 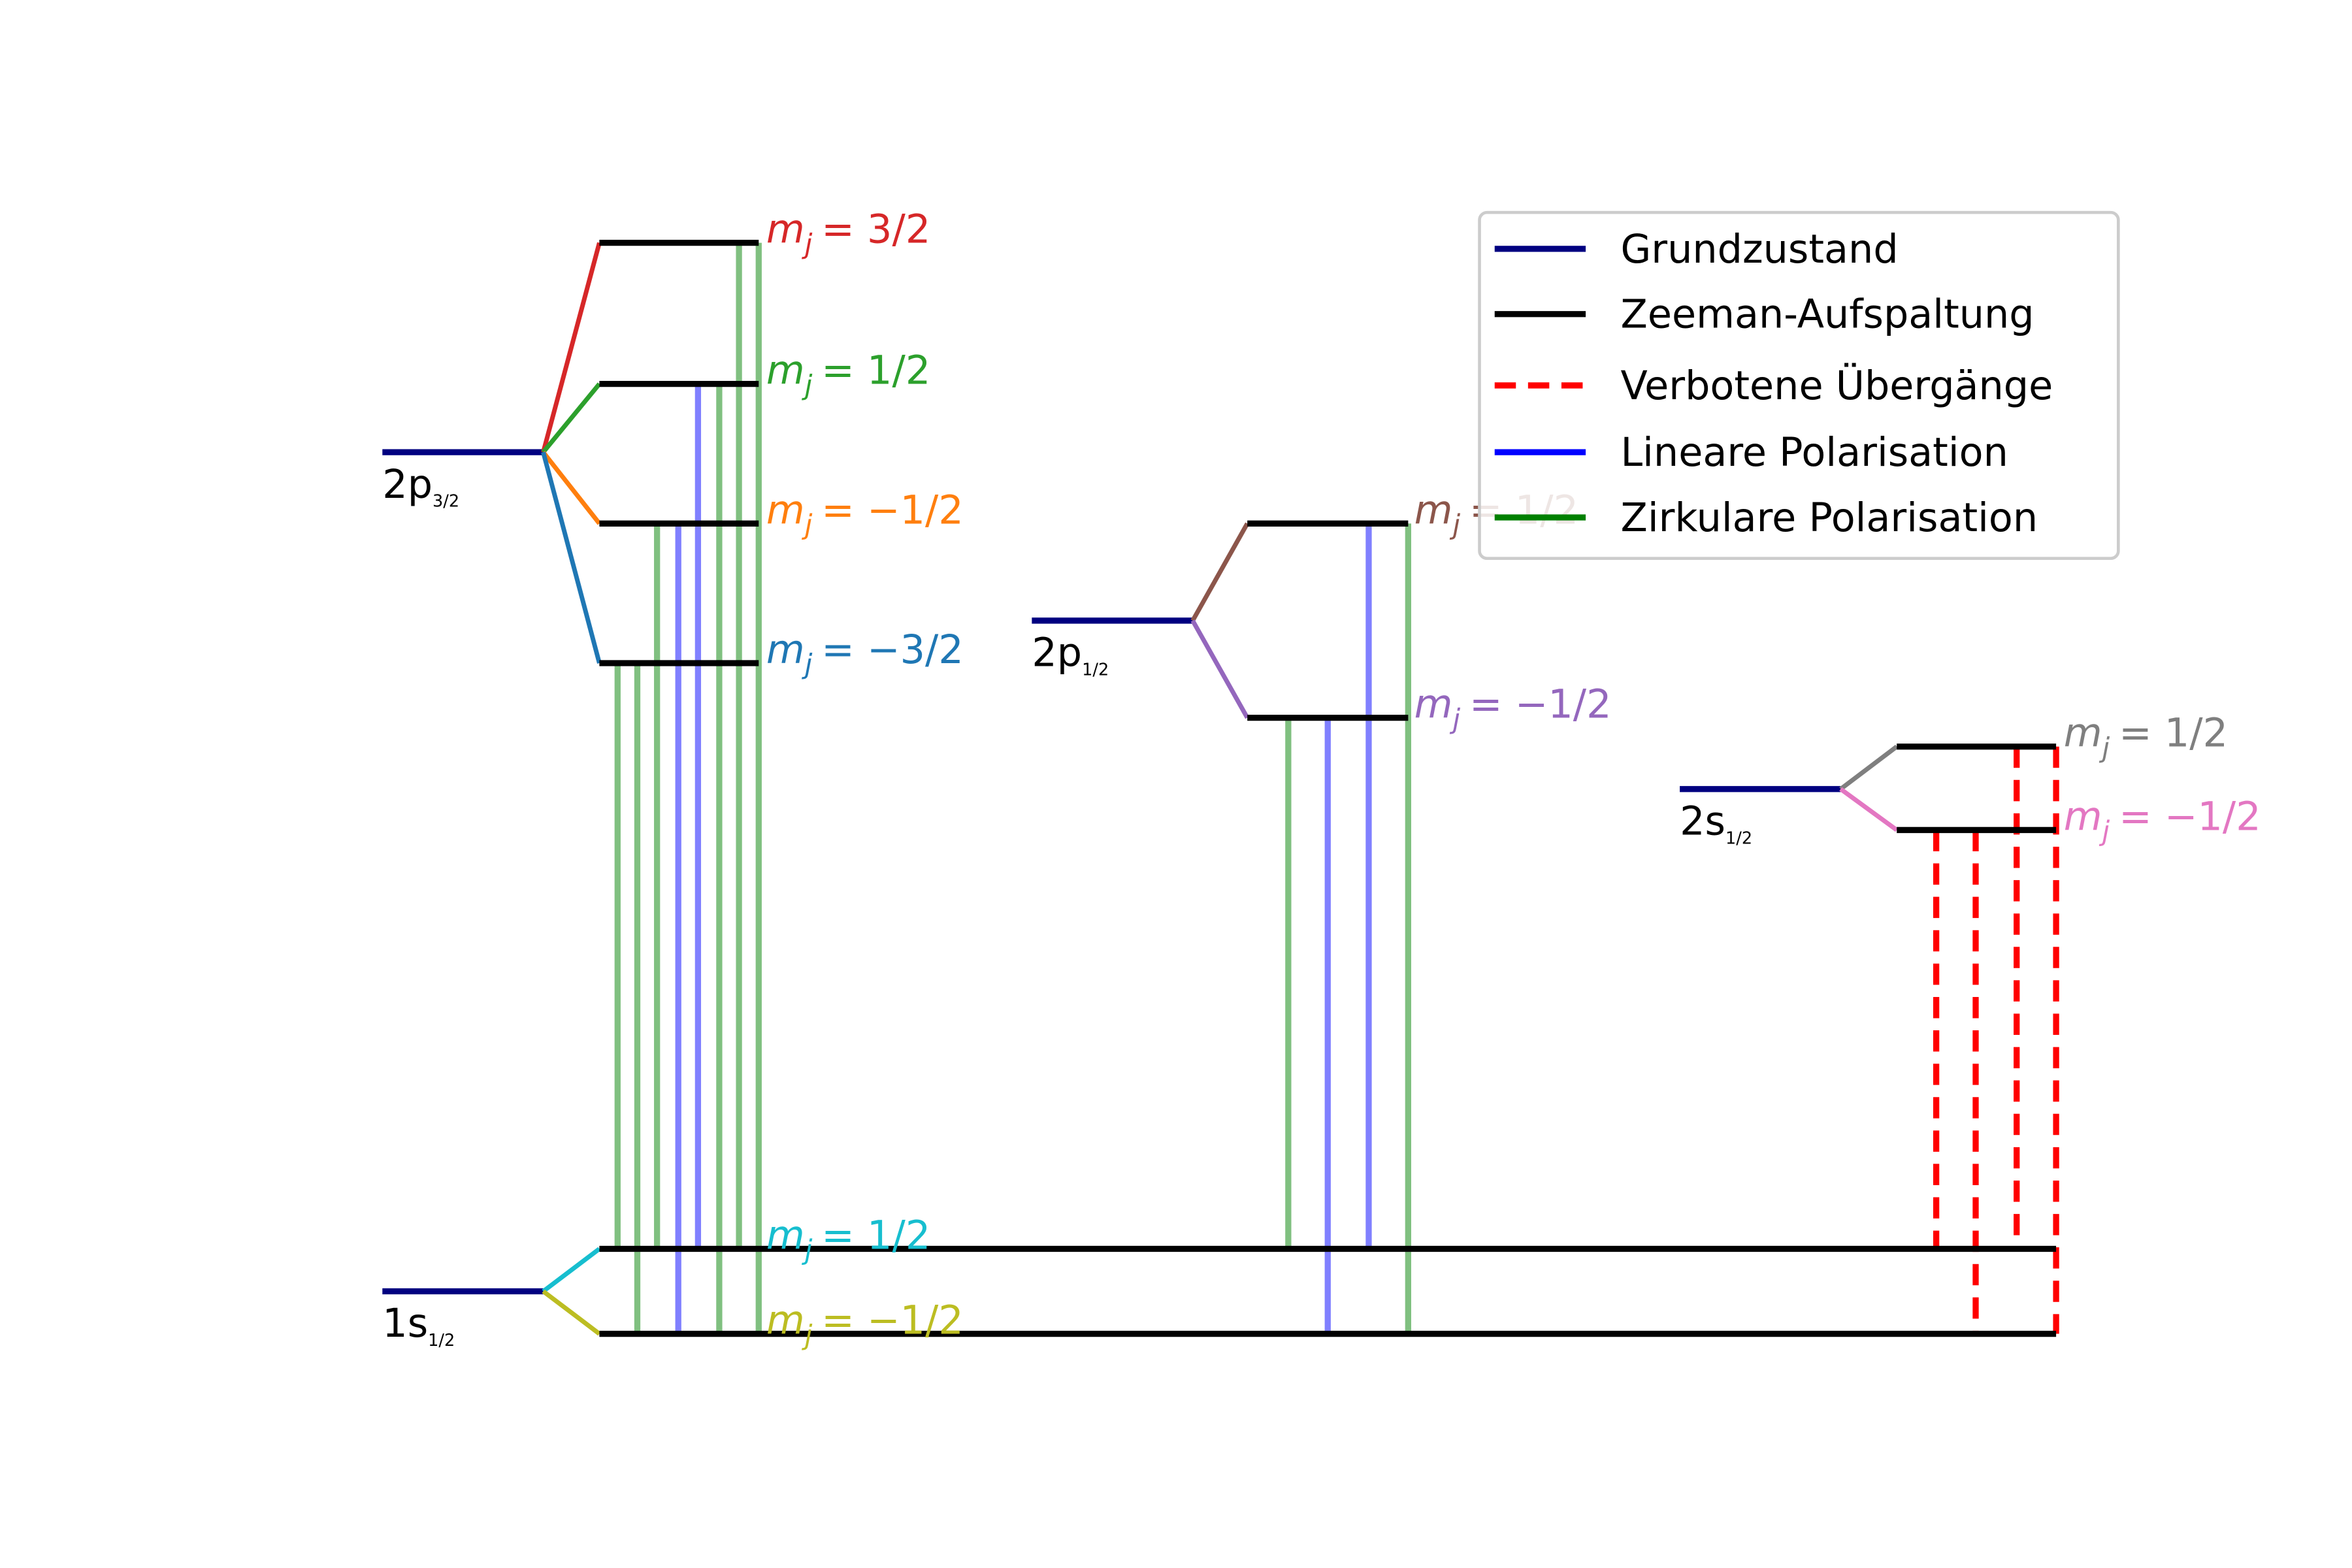 What do you see at coordinates (1760, 249) in the screenshot?
I see `legend-label: Grundzustand` at bounding box center [1760, 249].